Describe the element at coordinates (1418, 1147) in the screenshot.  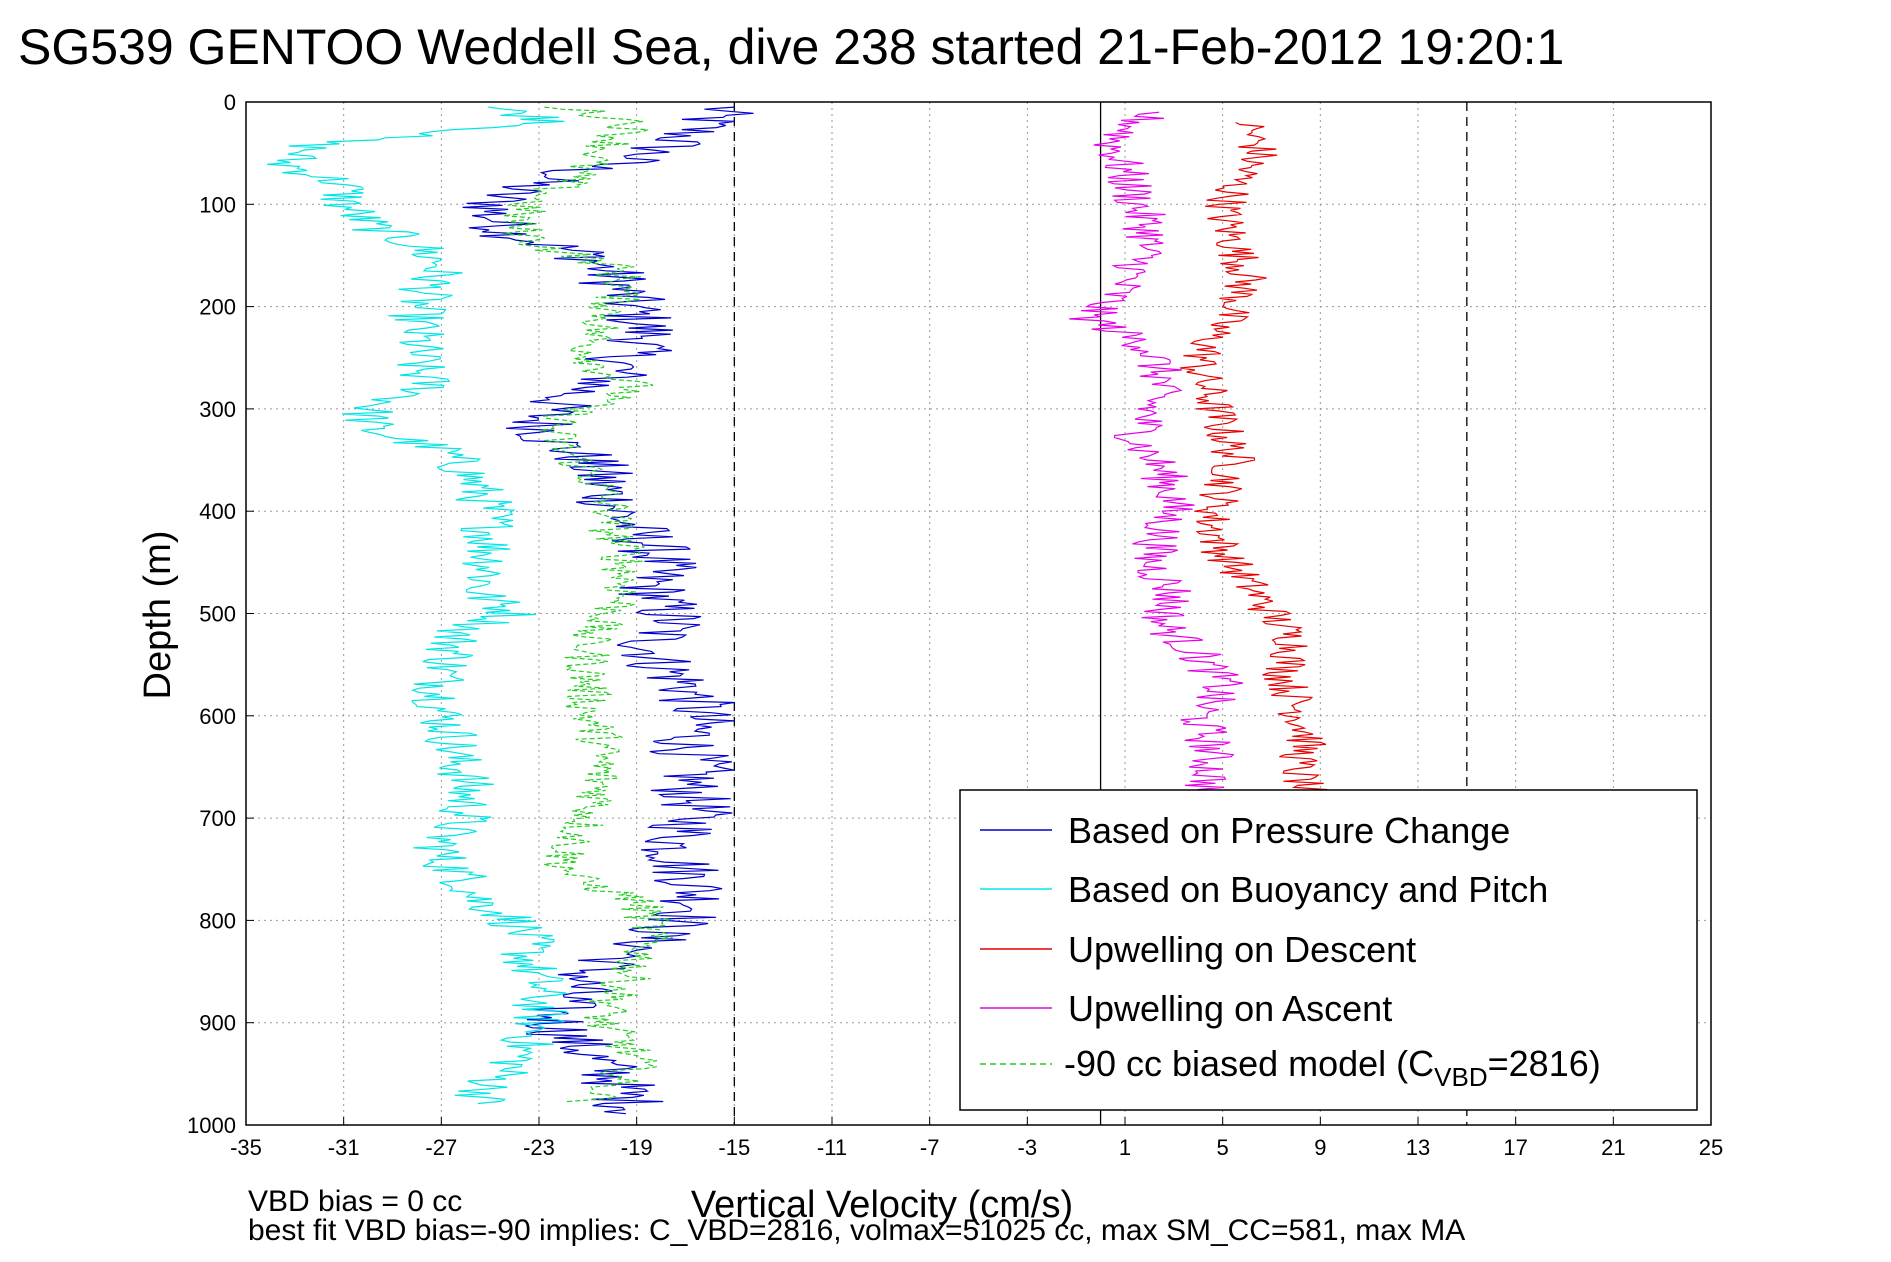
I see `x-tick-label: 13` at that location.